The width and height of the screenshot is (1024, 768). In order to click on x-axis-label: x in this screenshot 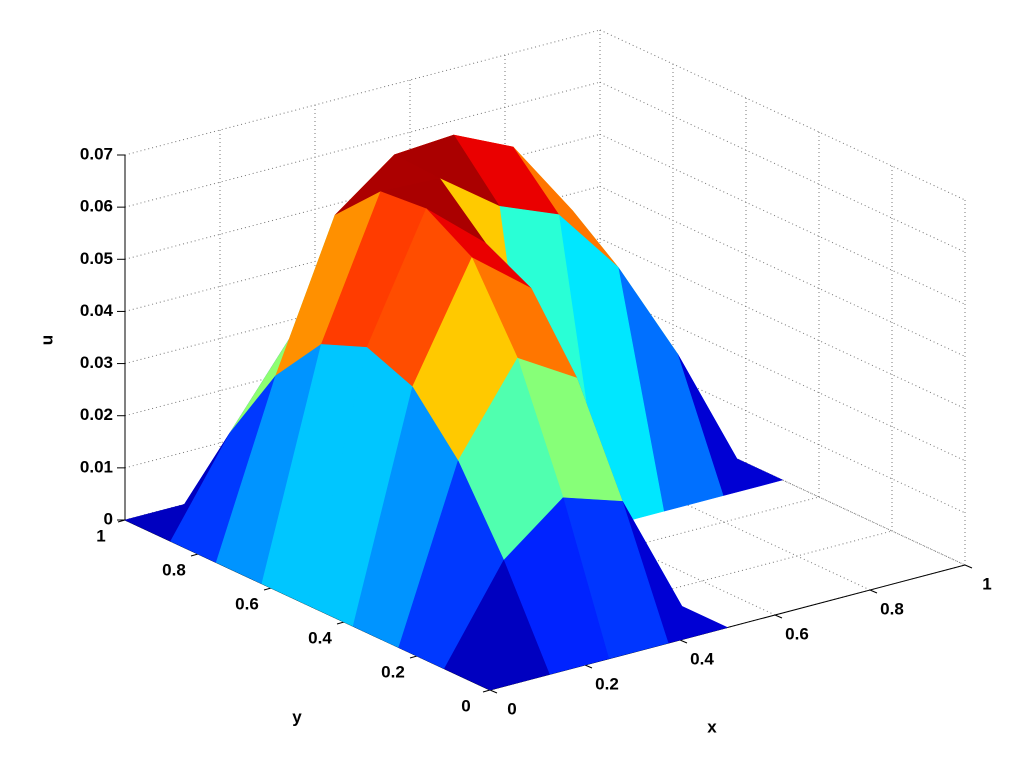, I will do `click(712, 726)`.